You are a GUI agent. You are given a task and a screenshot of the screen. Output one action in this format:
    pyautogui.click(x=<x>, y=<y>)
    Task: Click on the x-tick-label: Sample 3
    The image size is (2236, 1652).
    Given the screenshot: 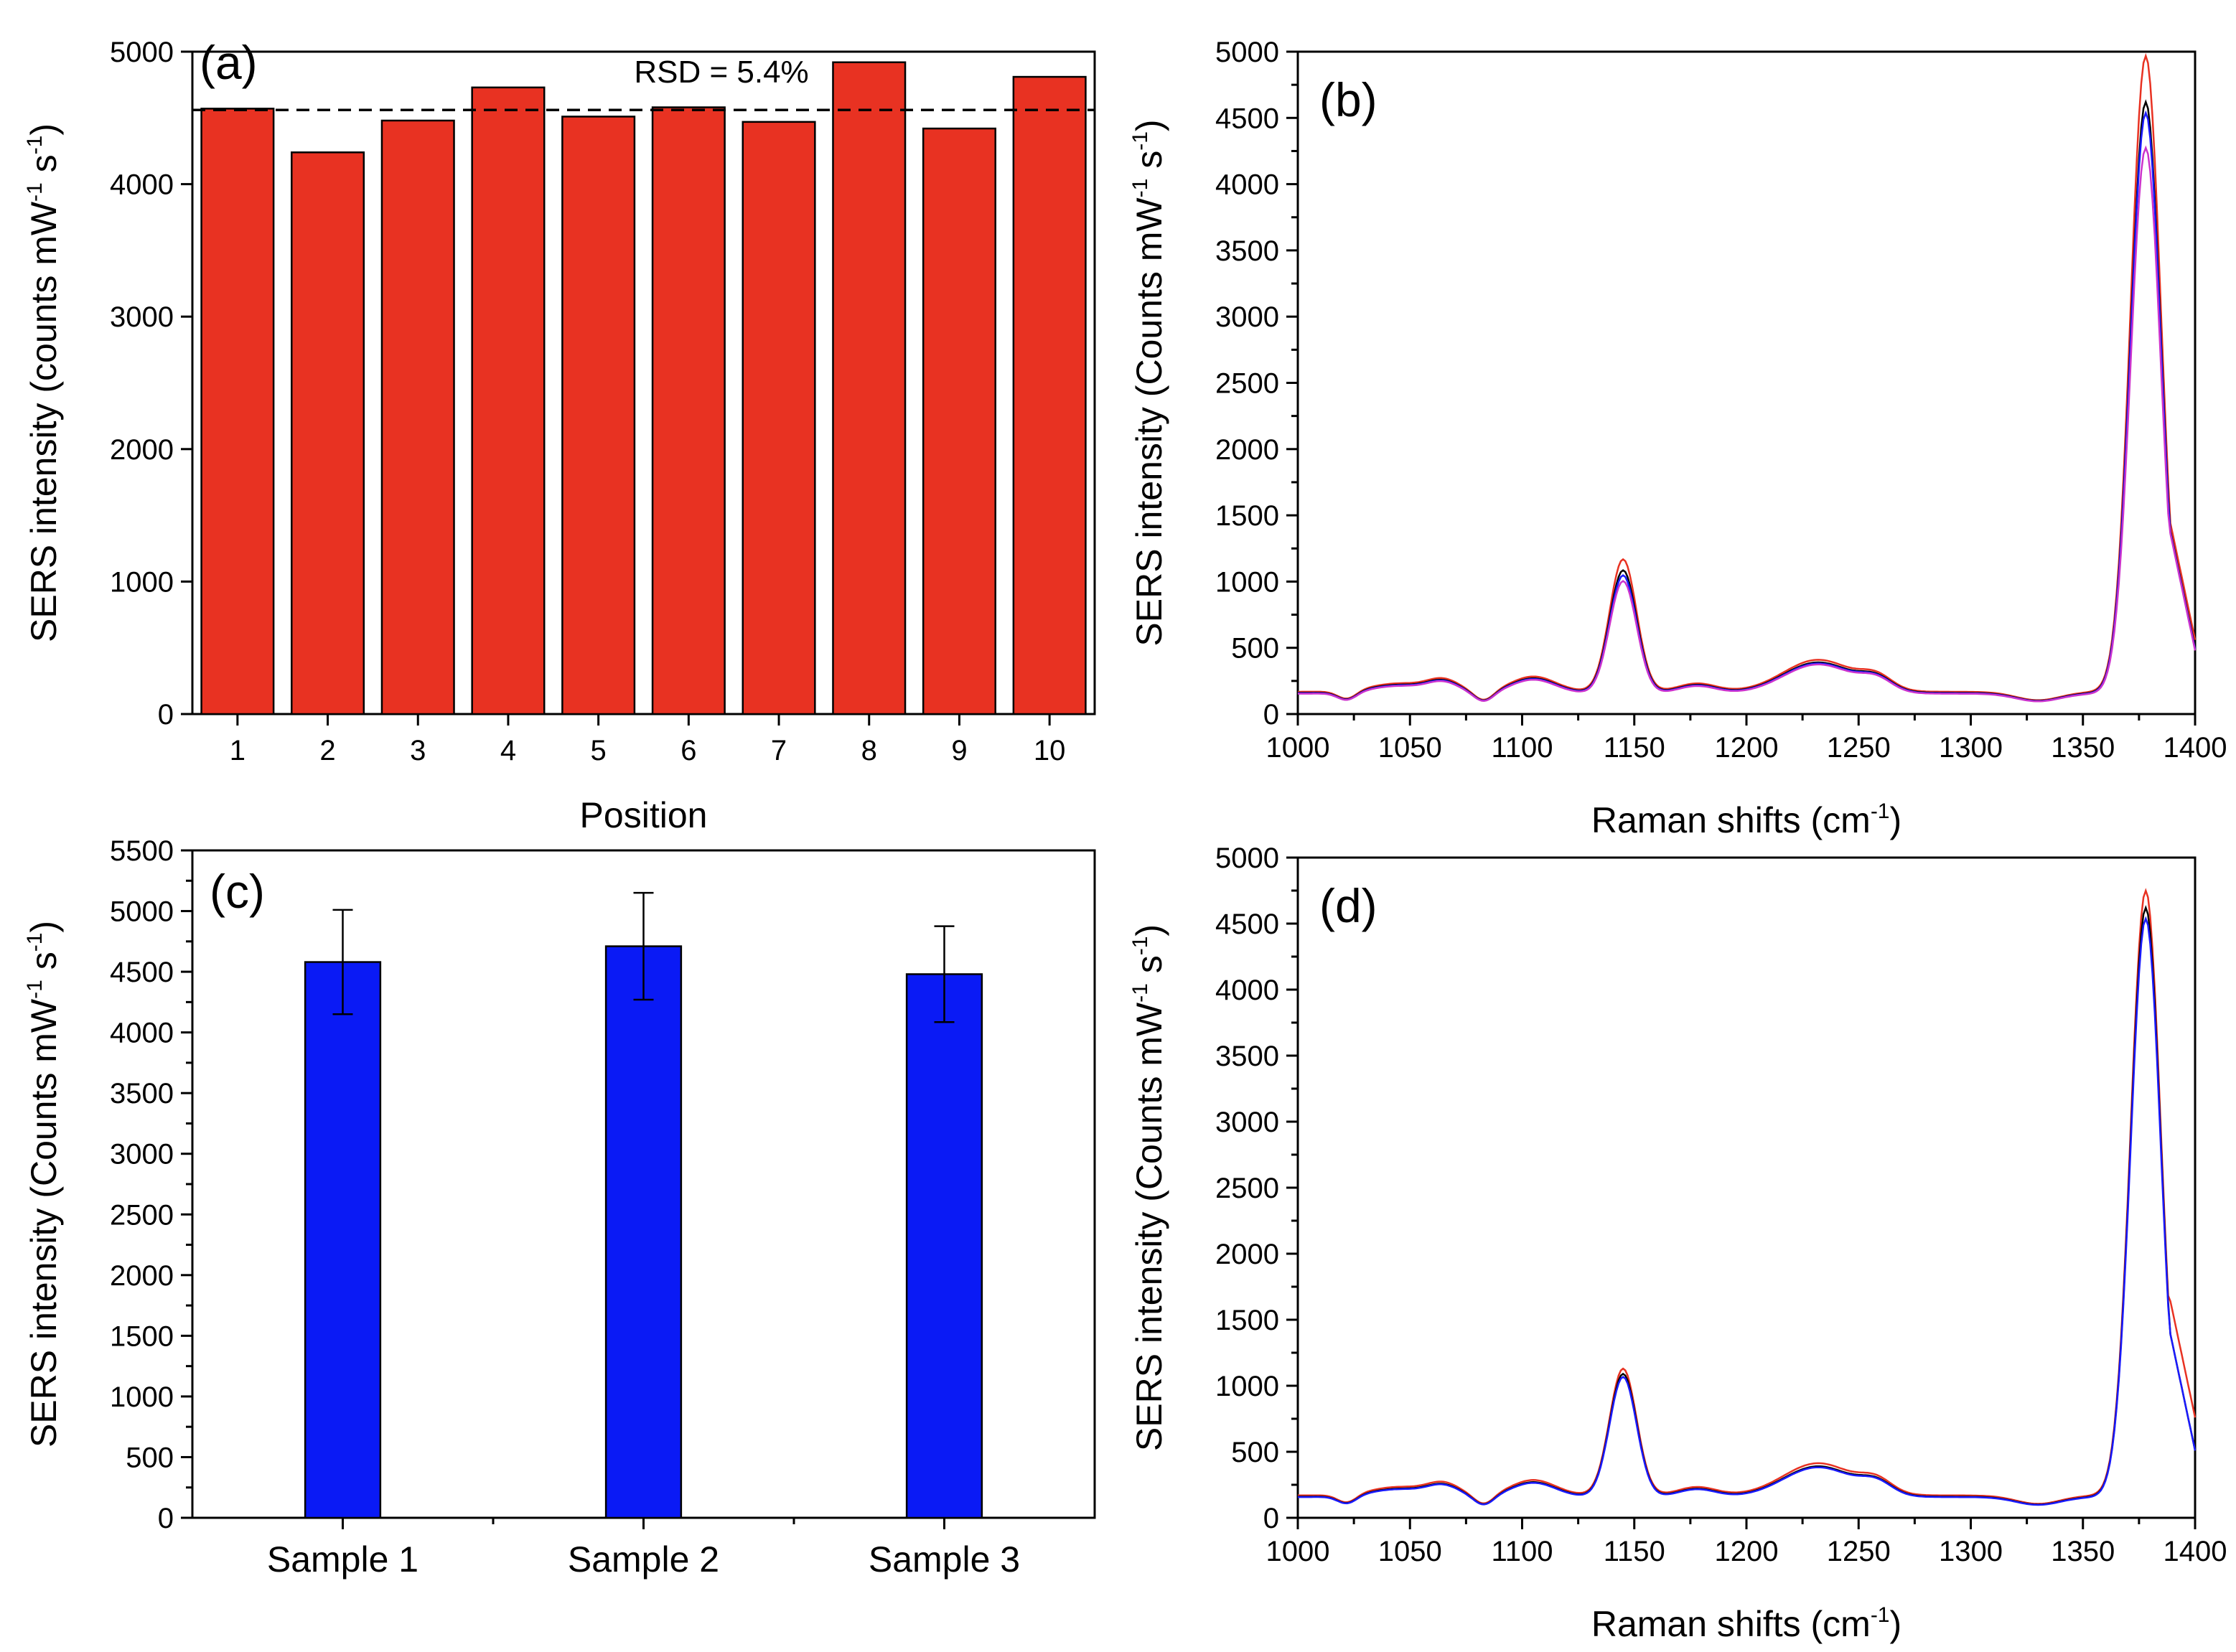 What is the action you would take?
    pyautogui.click(x=944, y=1559)
    